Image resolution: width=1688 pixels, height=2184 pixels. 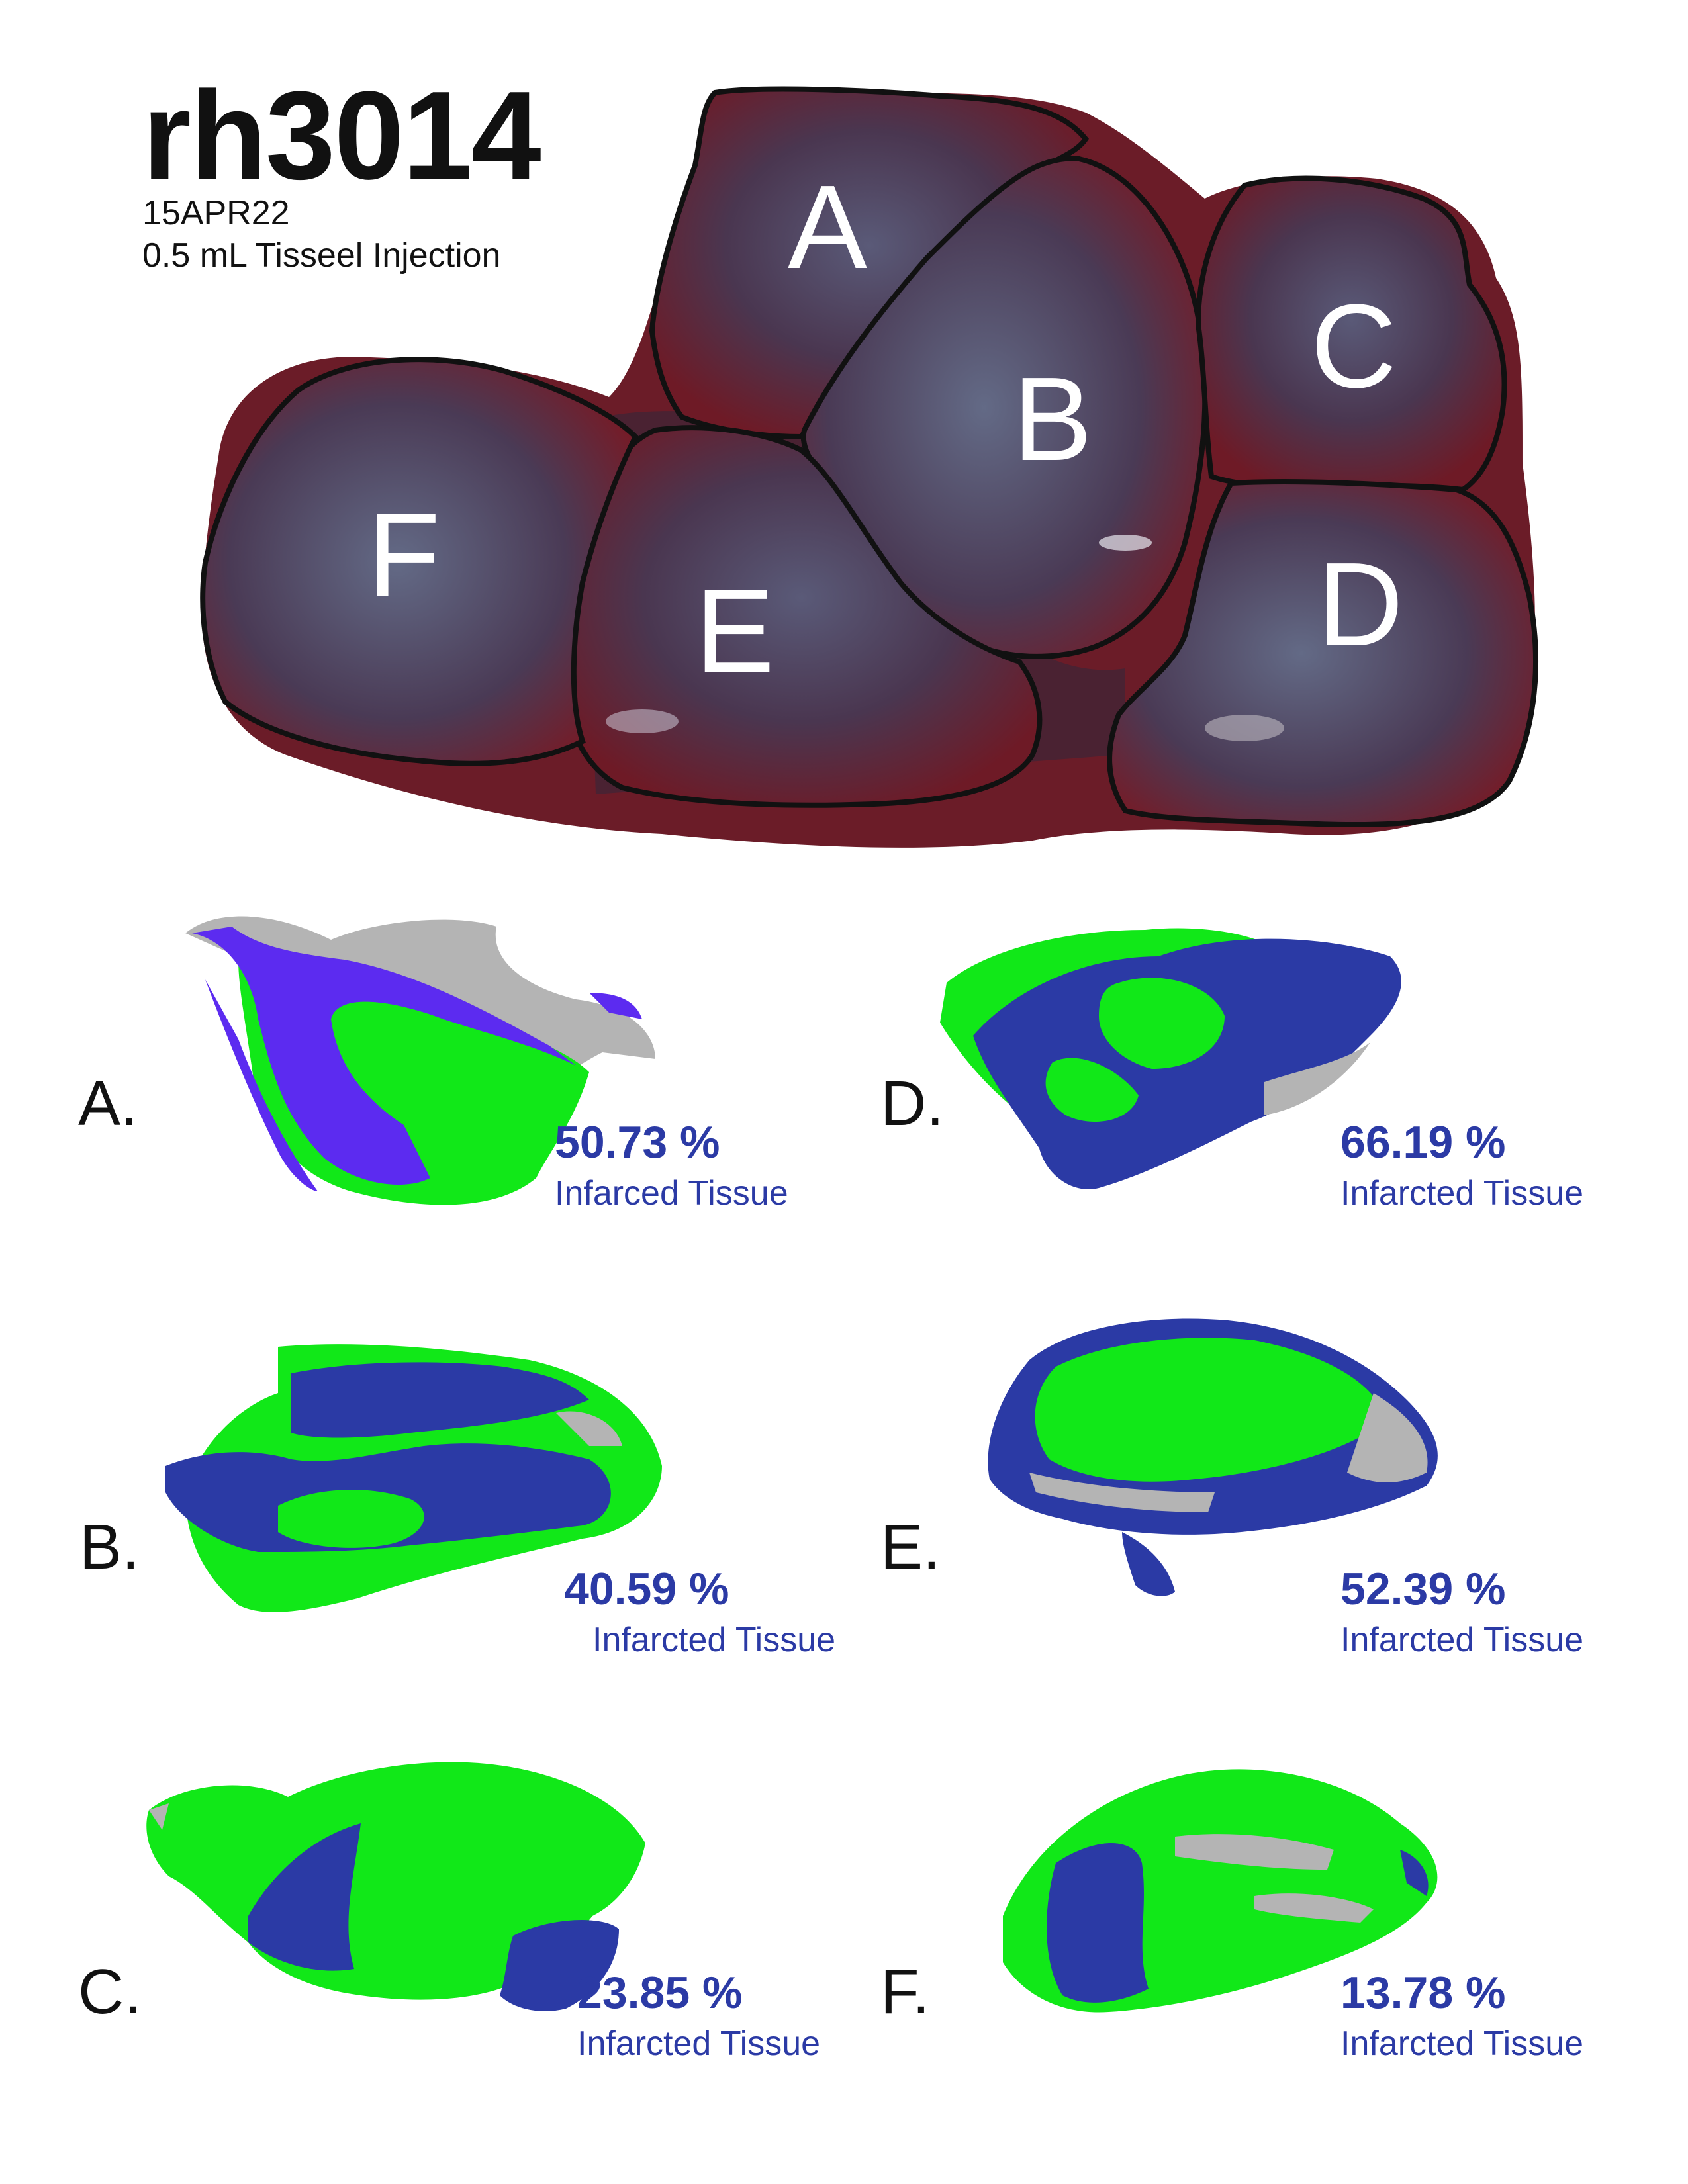 I want to click on panel-label-c: C., so click(x=110, y=1991).